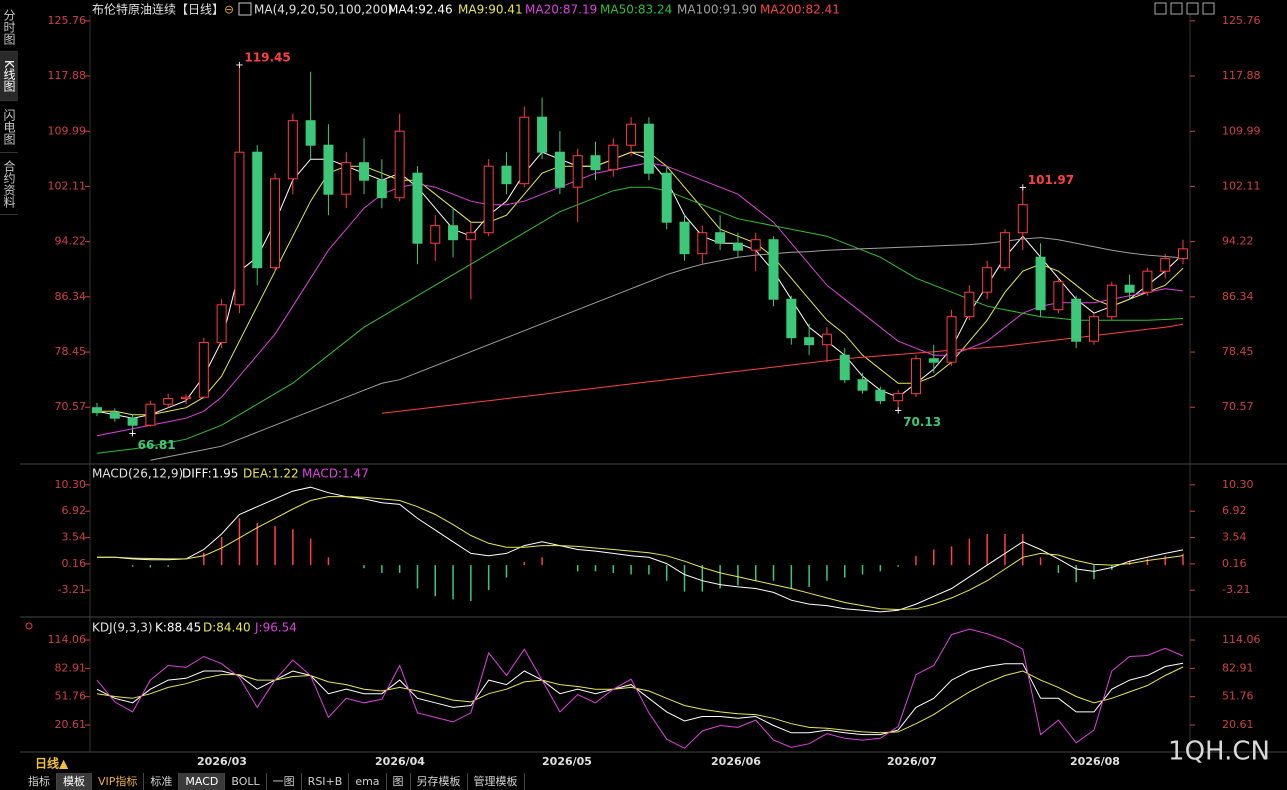  What do you see at coordinates (271, 474) in the screenshot?
I see `legend-entry: DEA:1.22` at bounding box center [271, 474].